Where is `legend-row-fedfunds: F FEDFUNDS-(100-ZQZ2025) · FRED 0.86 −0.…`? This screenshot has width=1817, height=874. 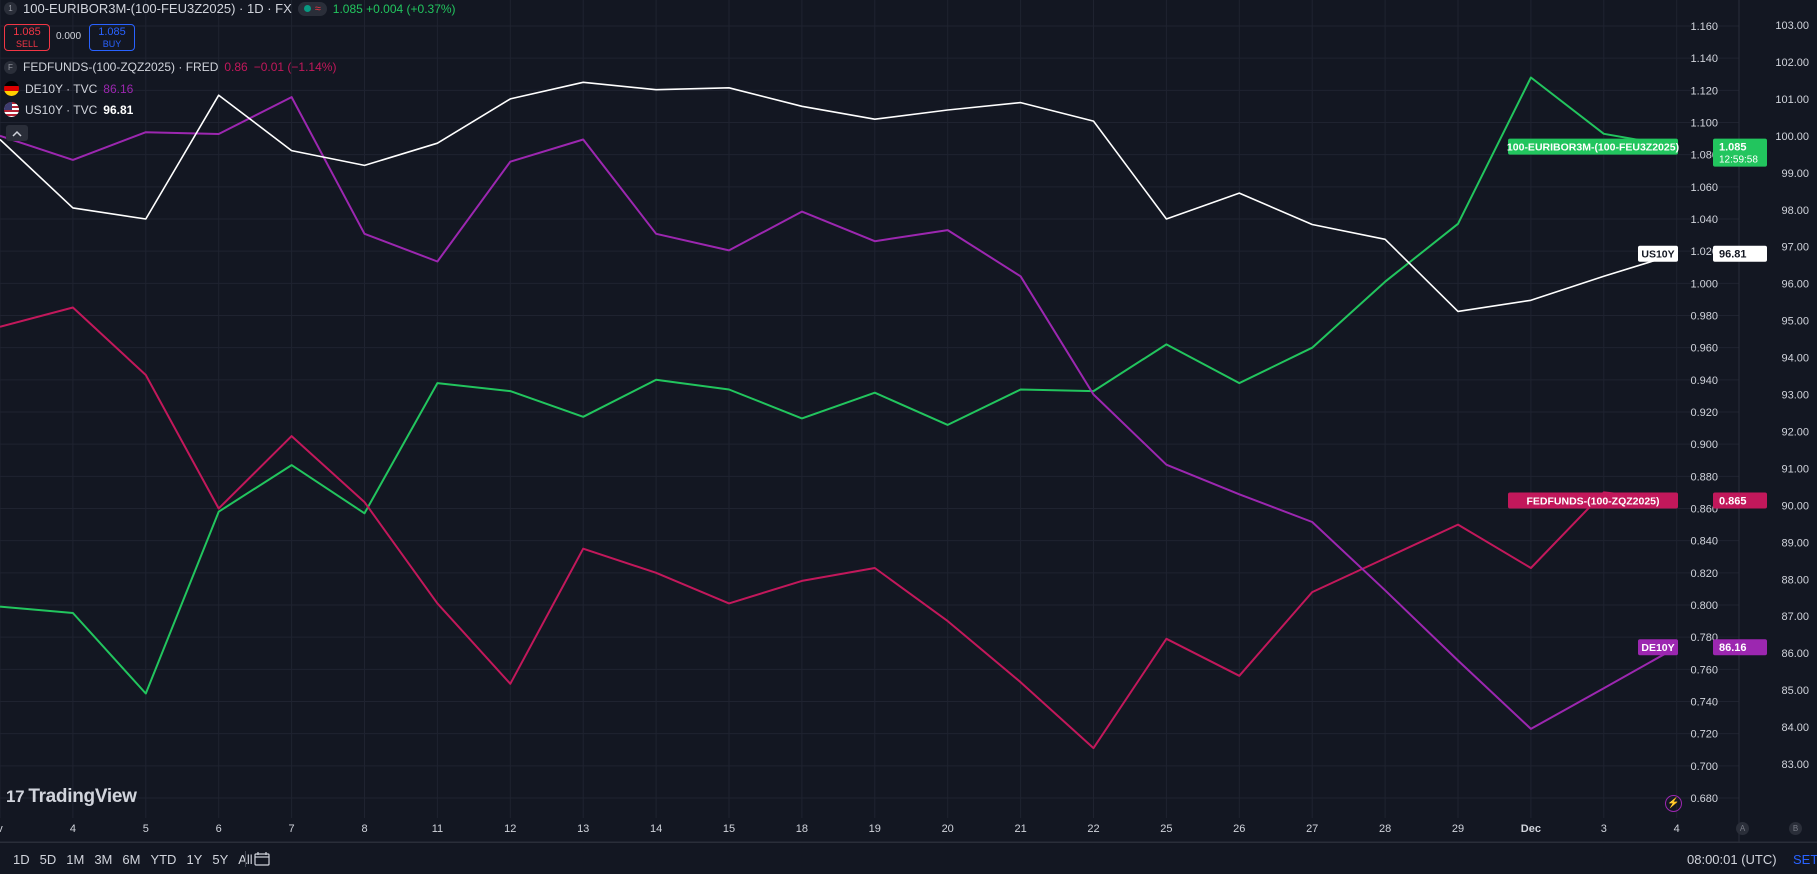 legend-row-fedfunds: F FEDFUNDS-(100-ZQZ2025) · FRED 0.86 −0.… is located at coordinates (170, 67).